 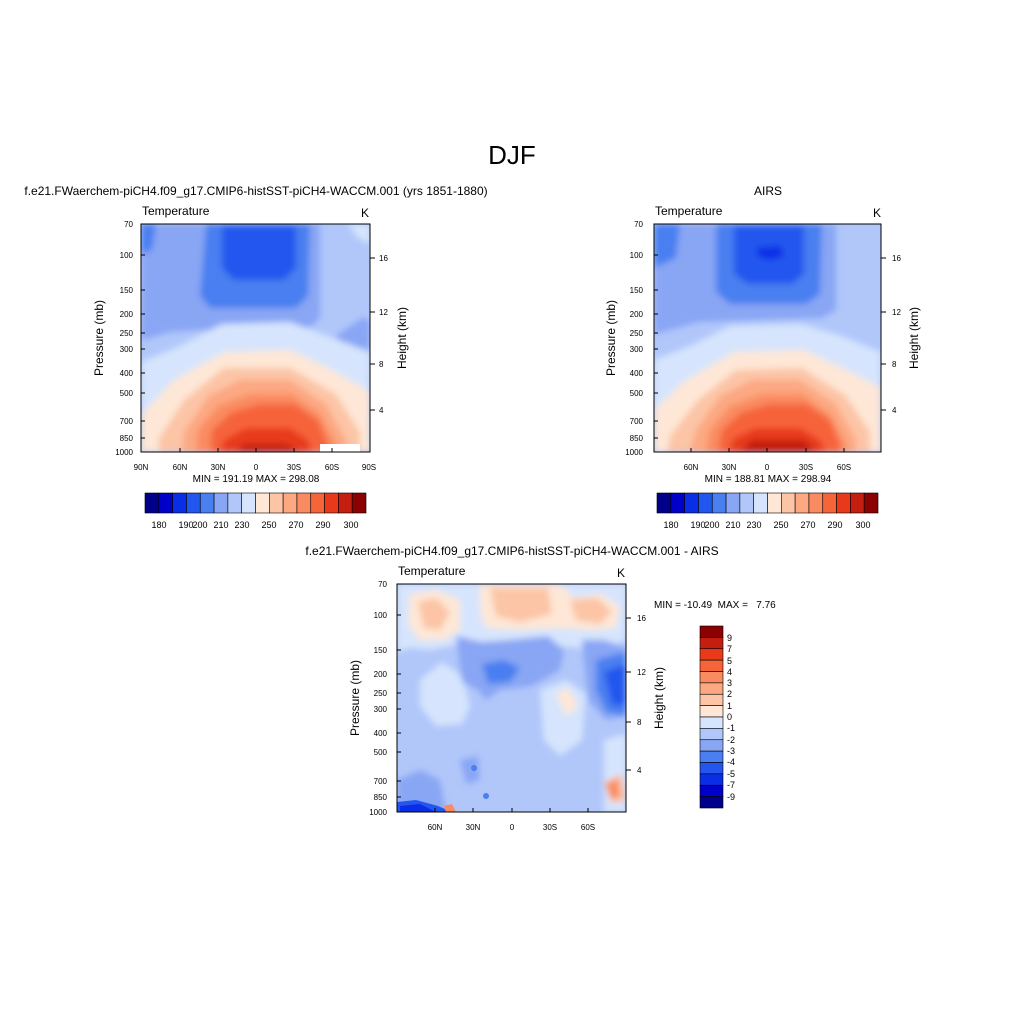 I want to click on colorbar-label: -5, so click(x=731, y=774).